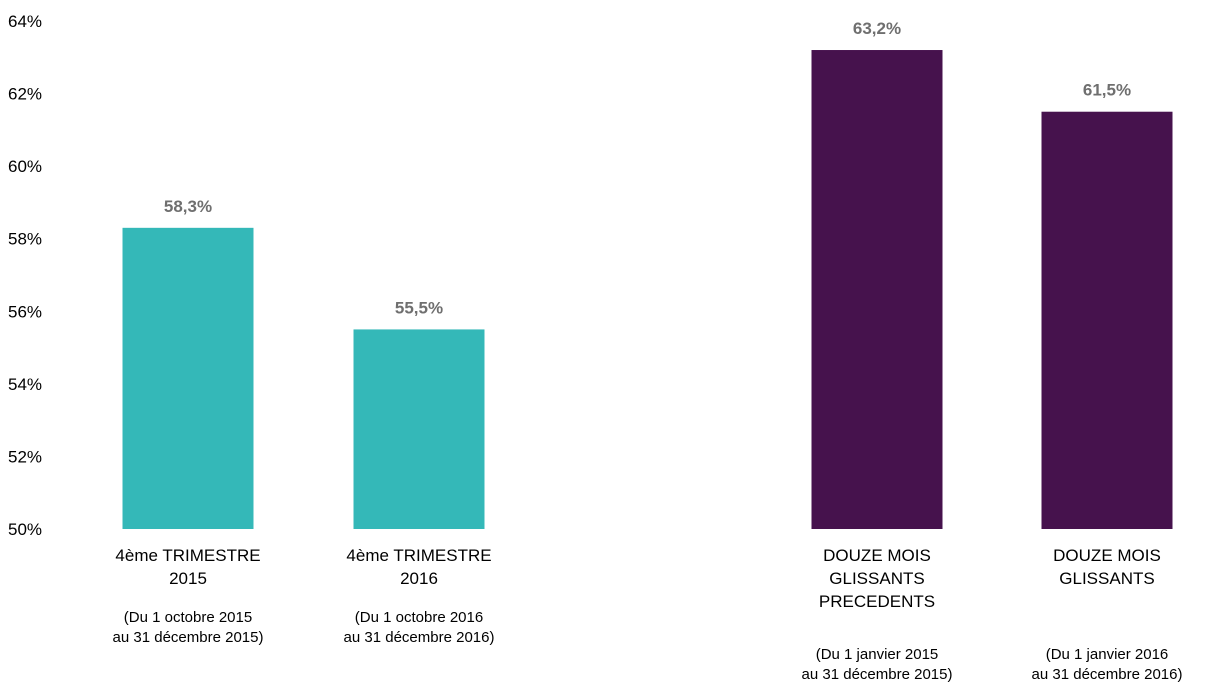 This screenshot has height=687, width=1209. Describe the element at coordinates (188, 578) in the screenshot. I see `category-label: 2015` at that location.